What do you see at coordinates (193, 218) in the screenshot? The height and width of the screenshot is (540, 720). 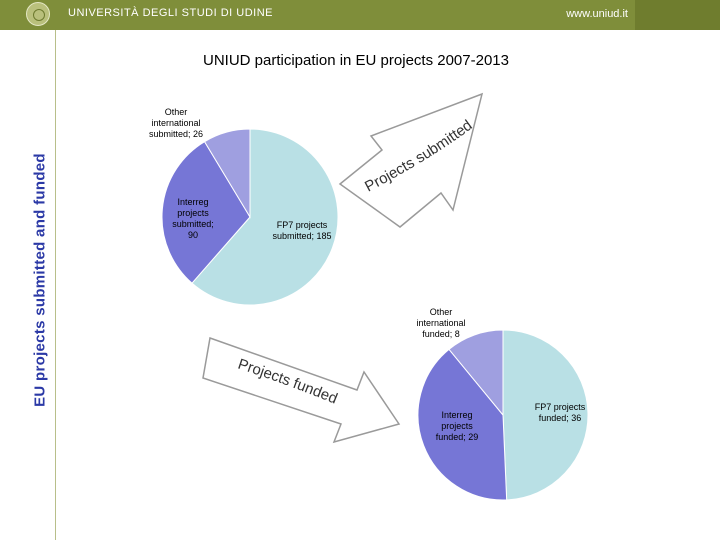 I see `data-label: Interreg projects submitted; 90` at bounding box center [193, 218].